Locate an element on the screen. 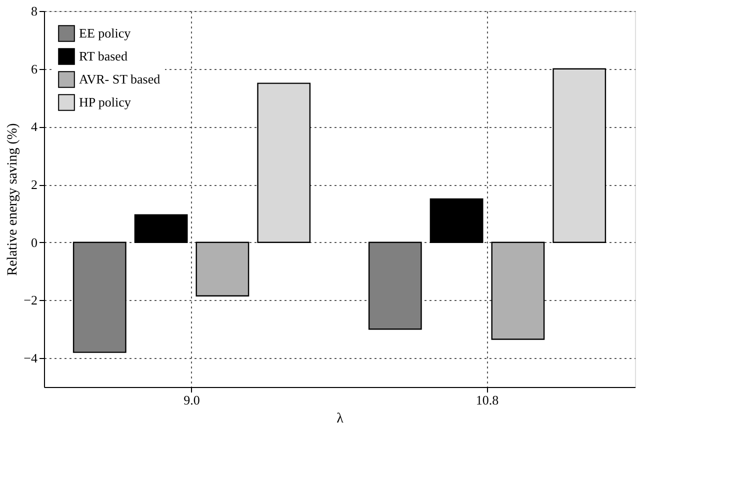  legend-label: RT based is located at coordinates (103, 56).